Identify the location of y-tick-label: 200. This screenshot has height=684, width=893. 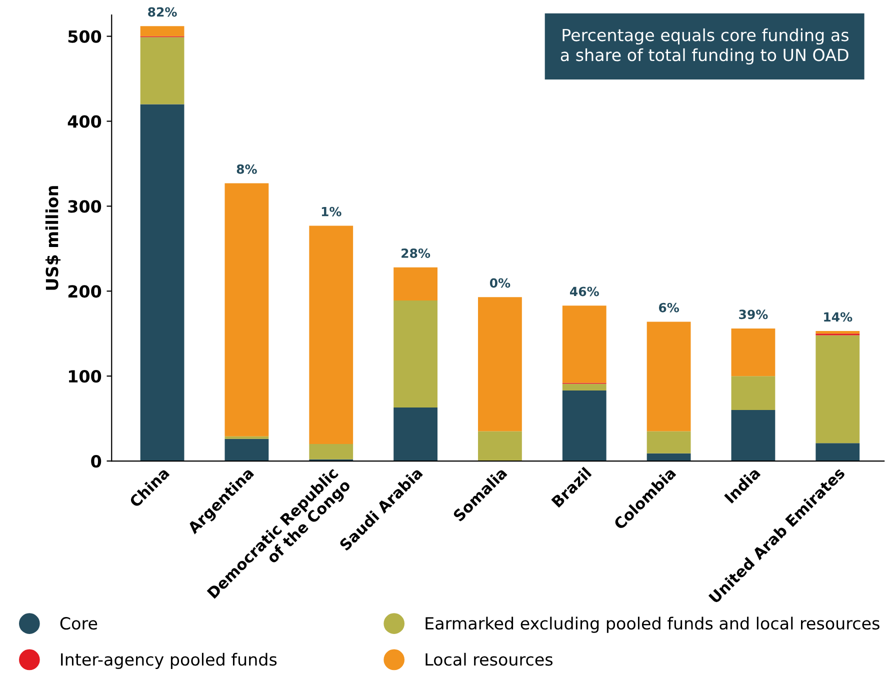
(85, 291).